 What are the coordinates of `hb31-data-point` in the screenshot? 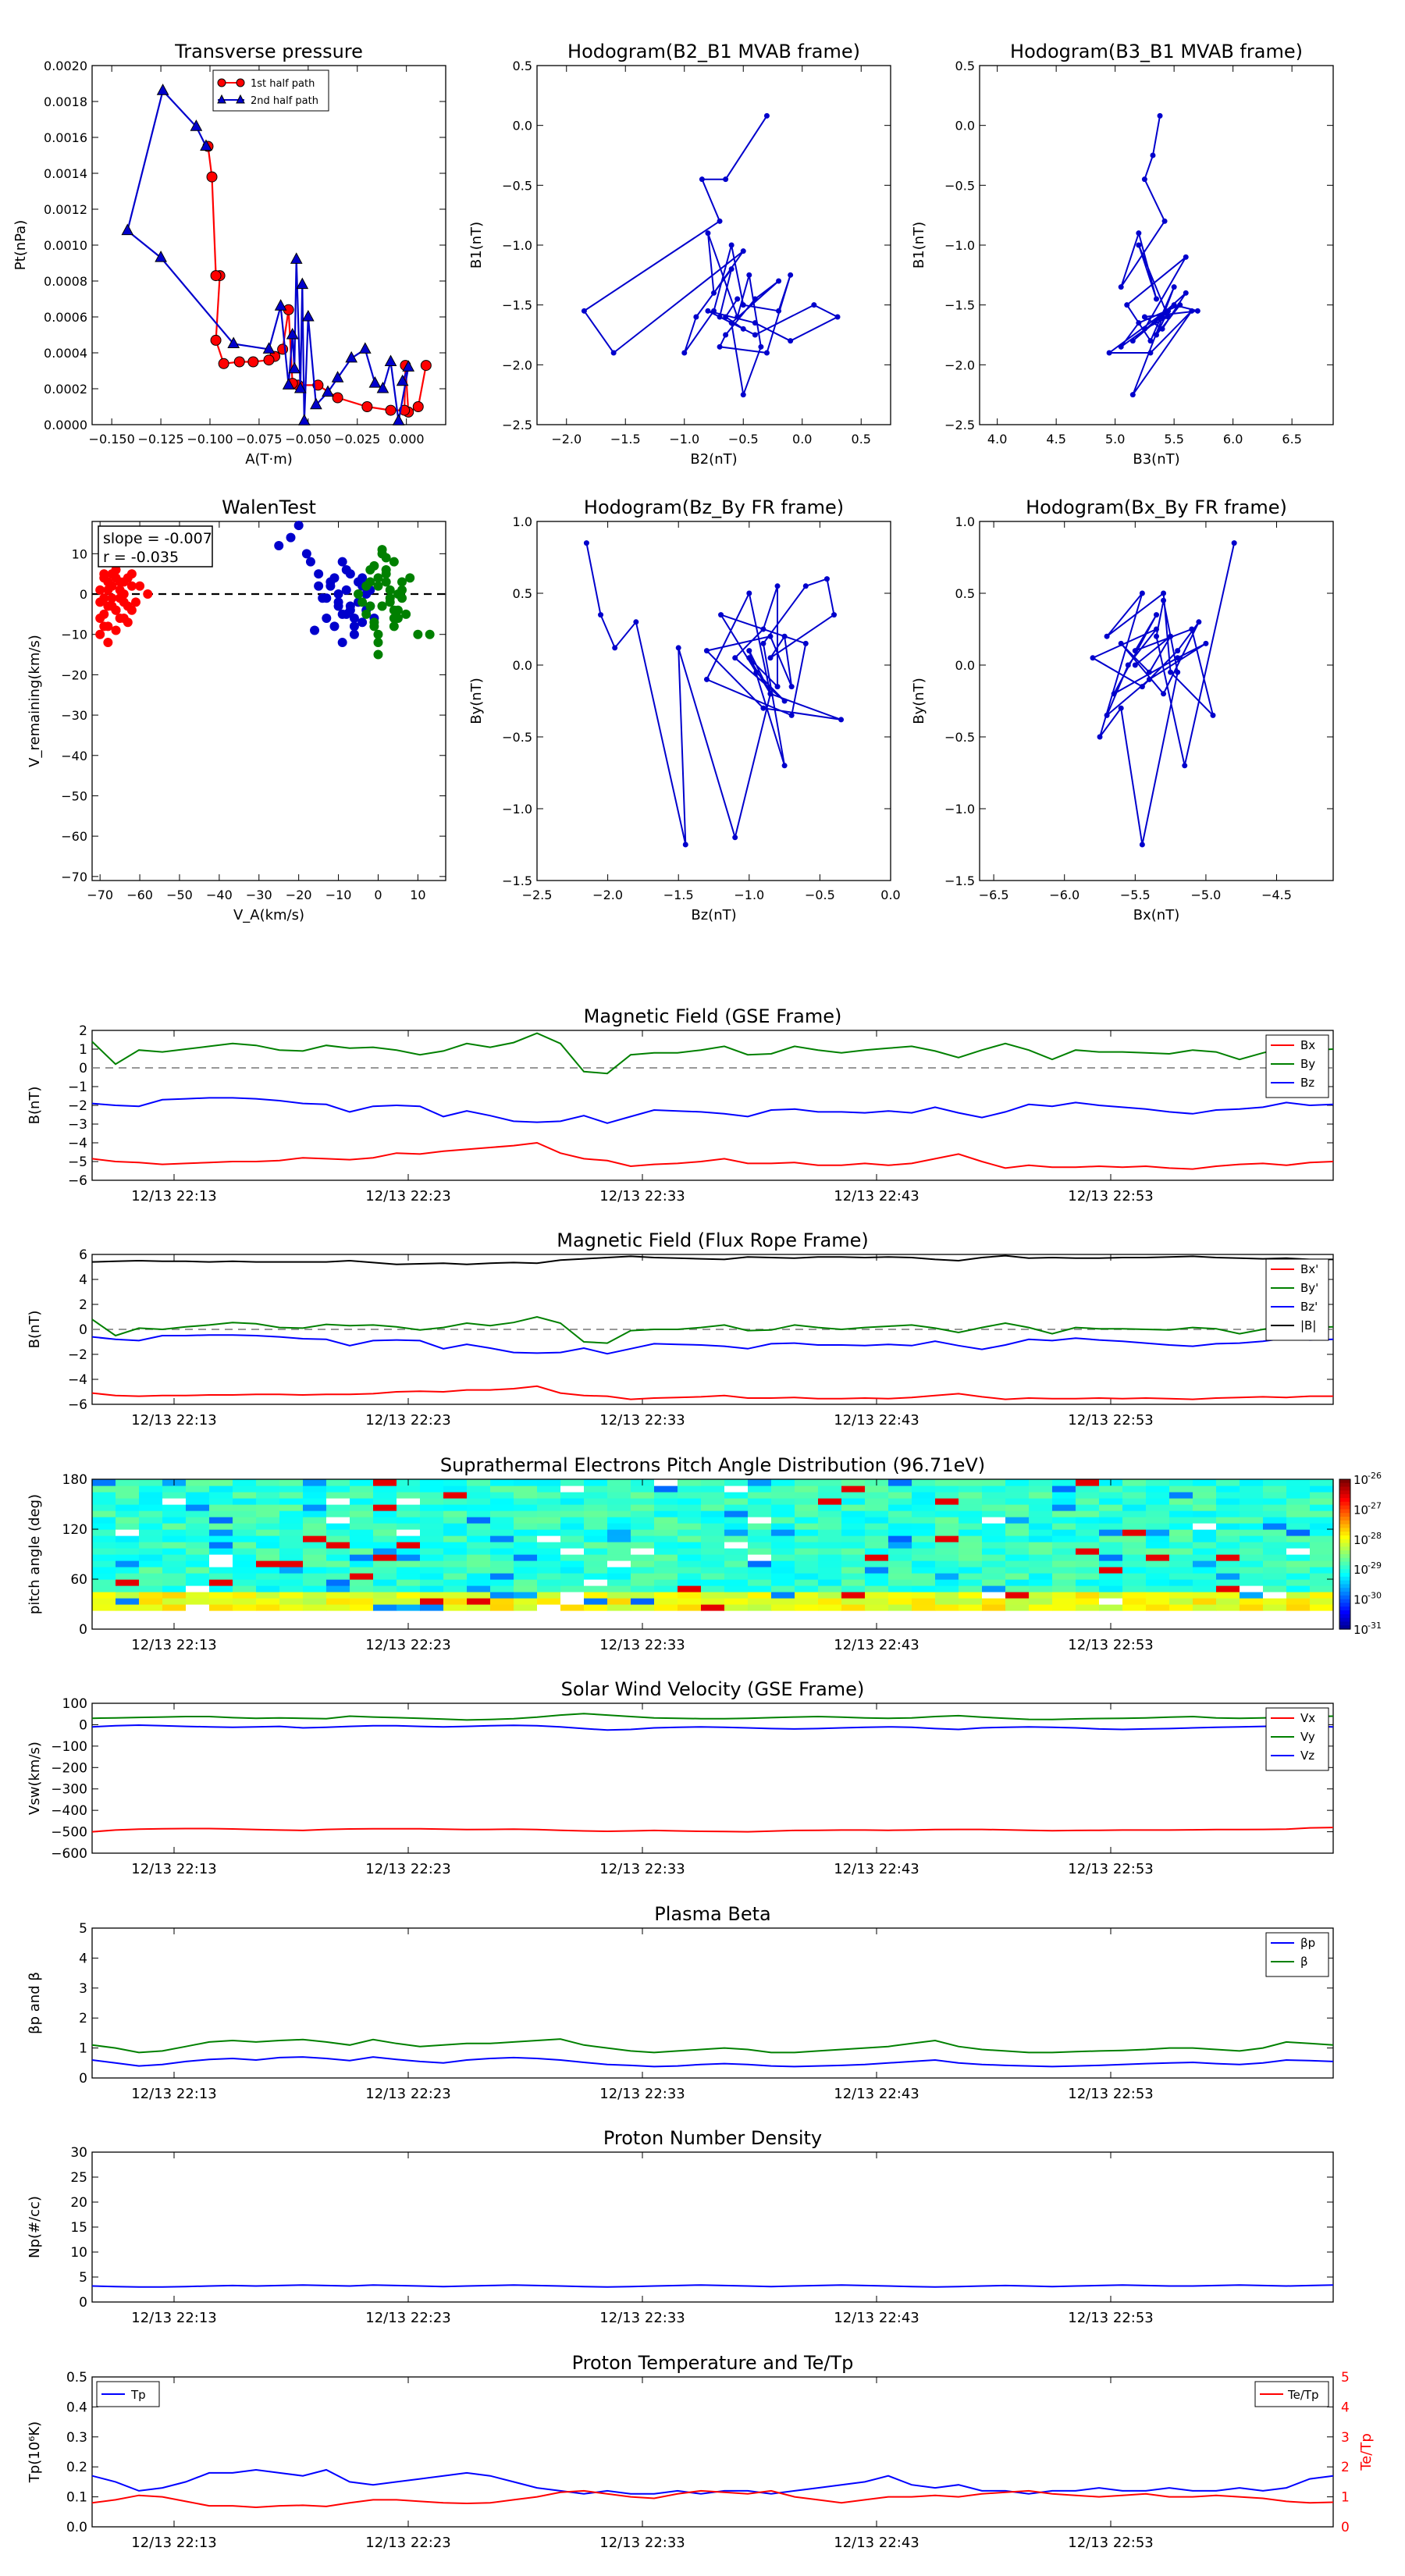 It's located at (1162, 329).